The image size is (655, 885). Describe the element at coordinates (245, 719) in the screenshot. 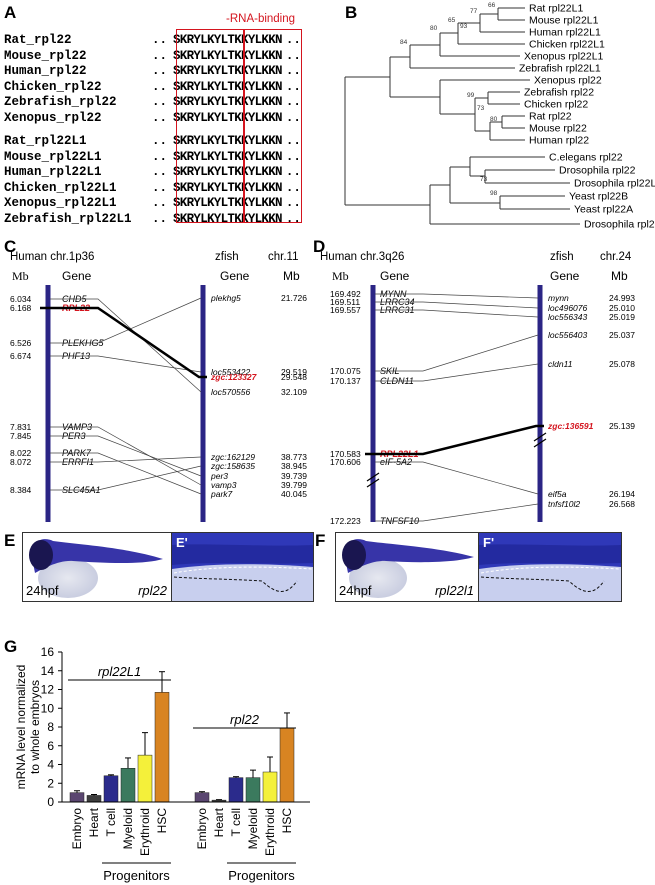

I see `group-label: rpl22` at that location.